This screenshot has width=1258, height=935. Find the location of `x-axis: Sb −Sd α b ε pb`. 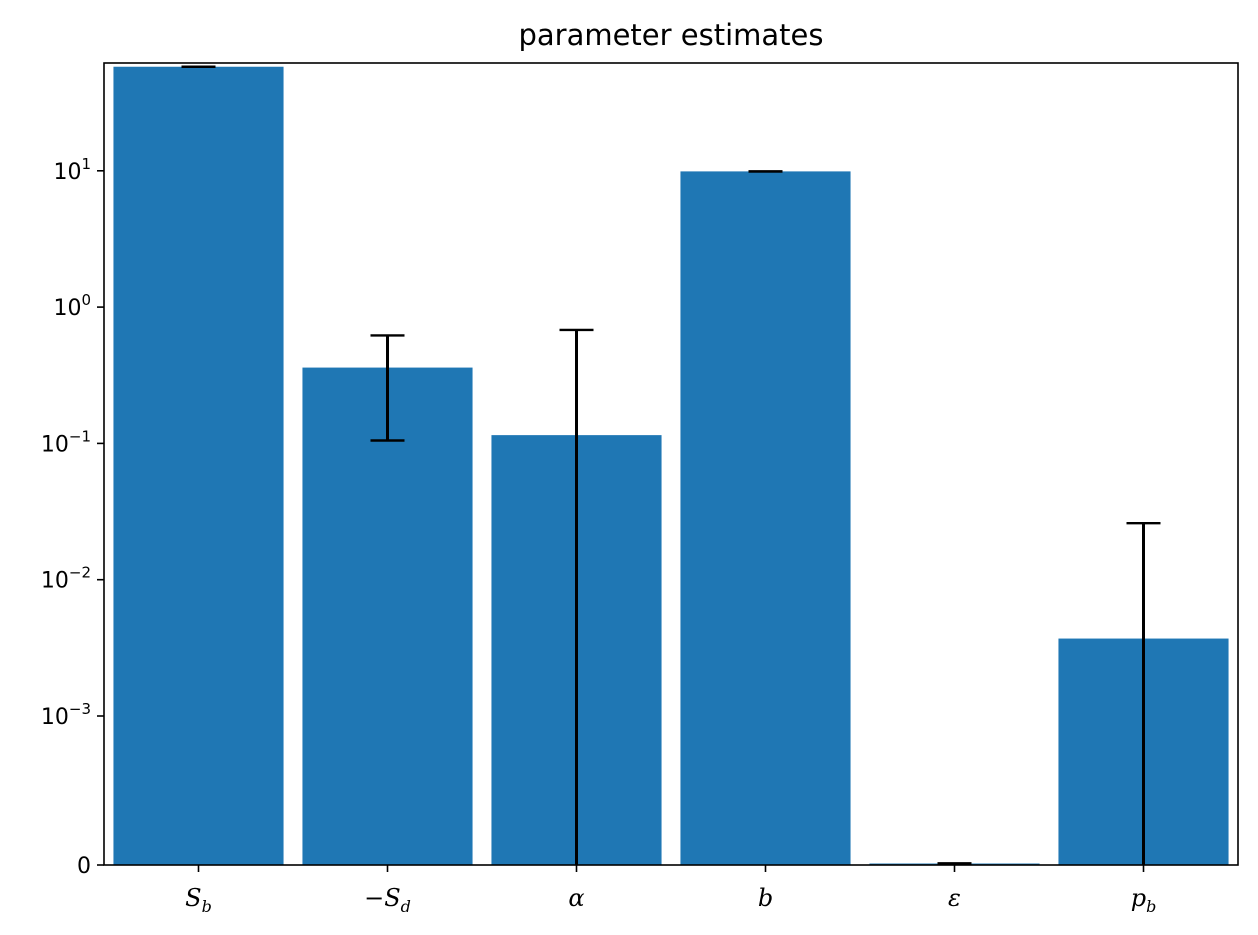

x-axis: Sb −Sd α b ε pb is located at coordinates (670, 890).